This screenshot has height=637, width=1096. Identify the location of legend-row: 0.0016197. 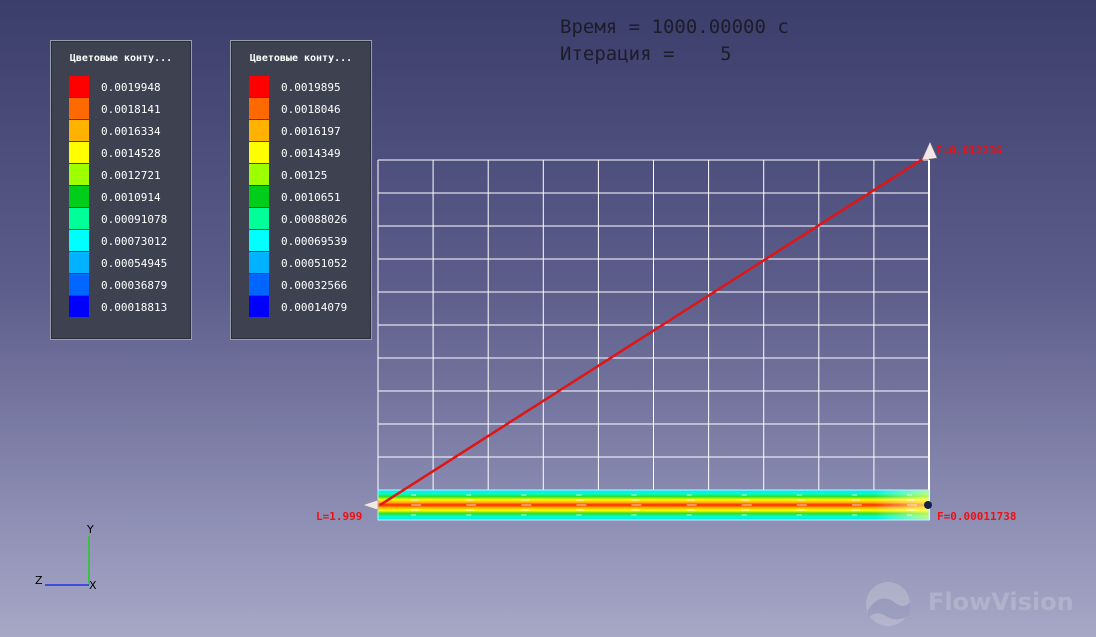
(309, 131).